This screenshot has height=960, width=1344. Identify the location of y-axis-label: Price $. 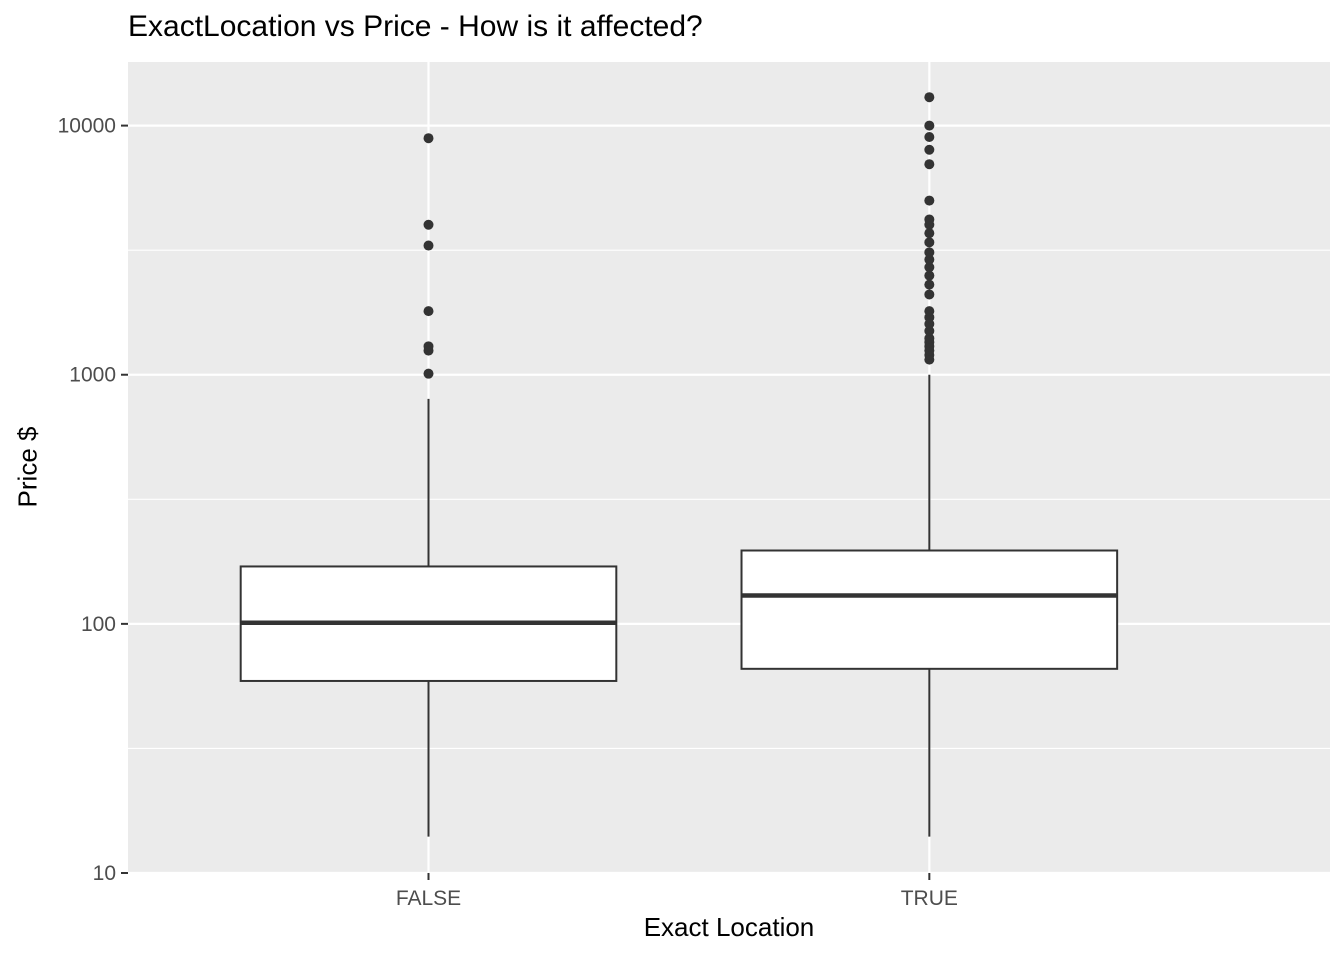
(27, 467).